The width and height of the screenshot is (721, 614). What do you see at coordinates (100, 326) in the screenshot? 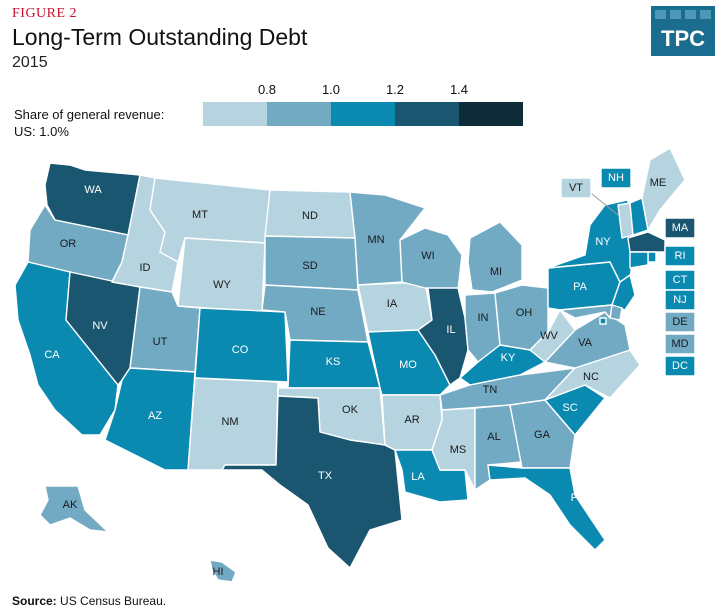
I see `label-NV: NV` at bounding box center [100, 326].